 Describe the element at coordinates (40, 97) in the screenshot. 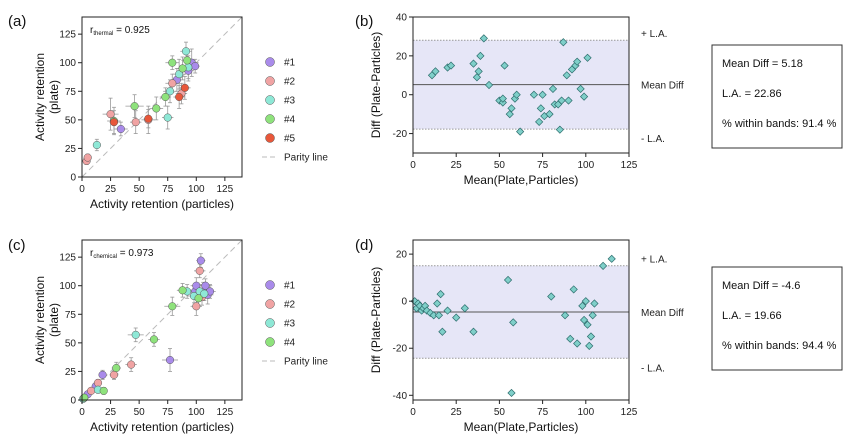

I see `y-axis-label: Activity retention` at that location.